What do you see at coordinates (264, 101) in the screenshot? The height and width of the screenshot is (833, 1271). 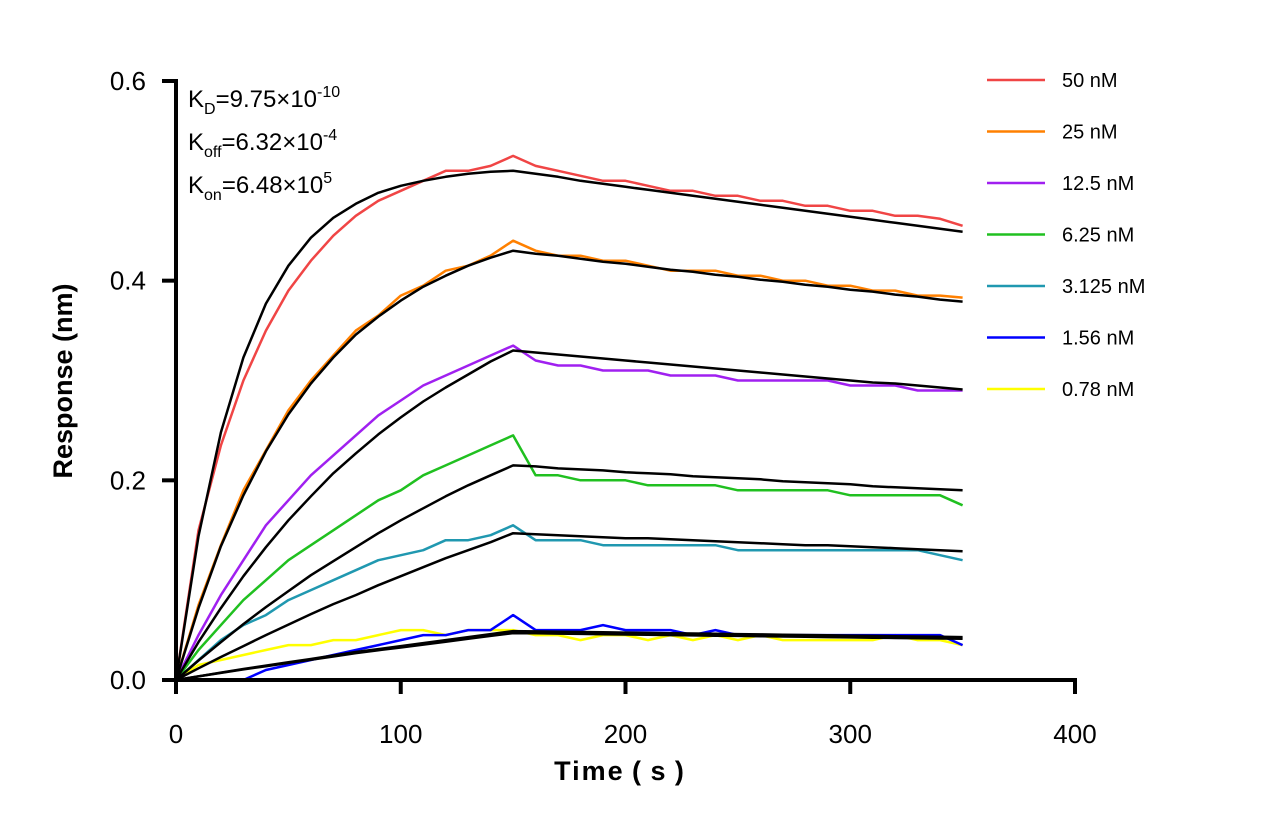 I see `kd-annotation: KD=9.75×10-10` at bounding box center [264, 101].